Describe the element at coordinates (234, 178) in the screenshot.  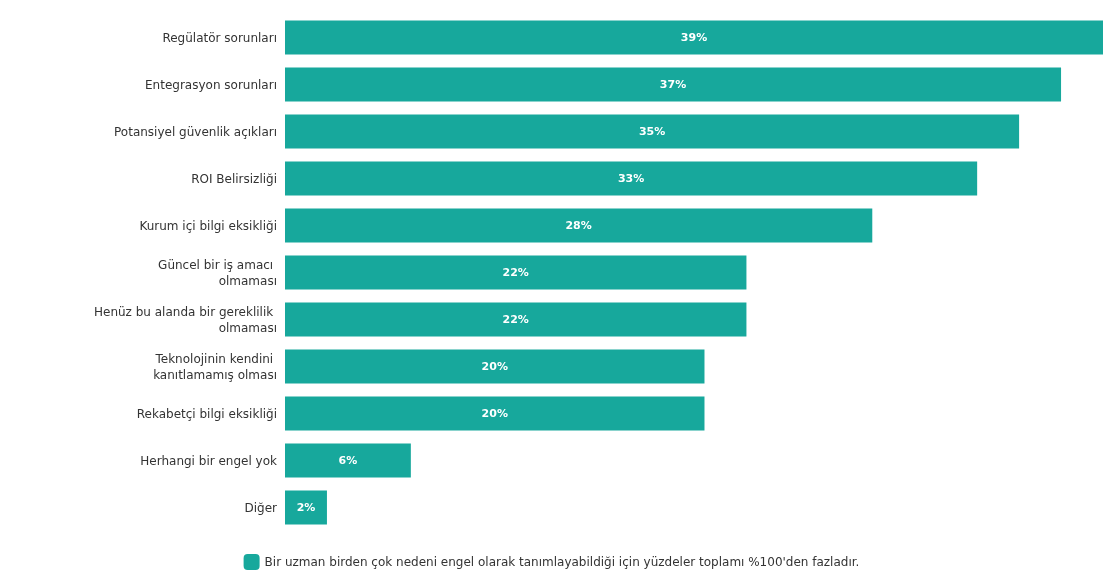
I see `y-tick-label: ROI Belirsizliği` at that location.